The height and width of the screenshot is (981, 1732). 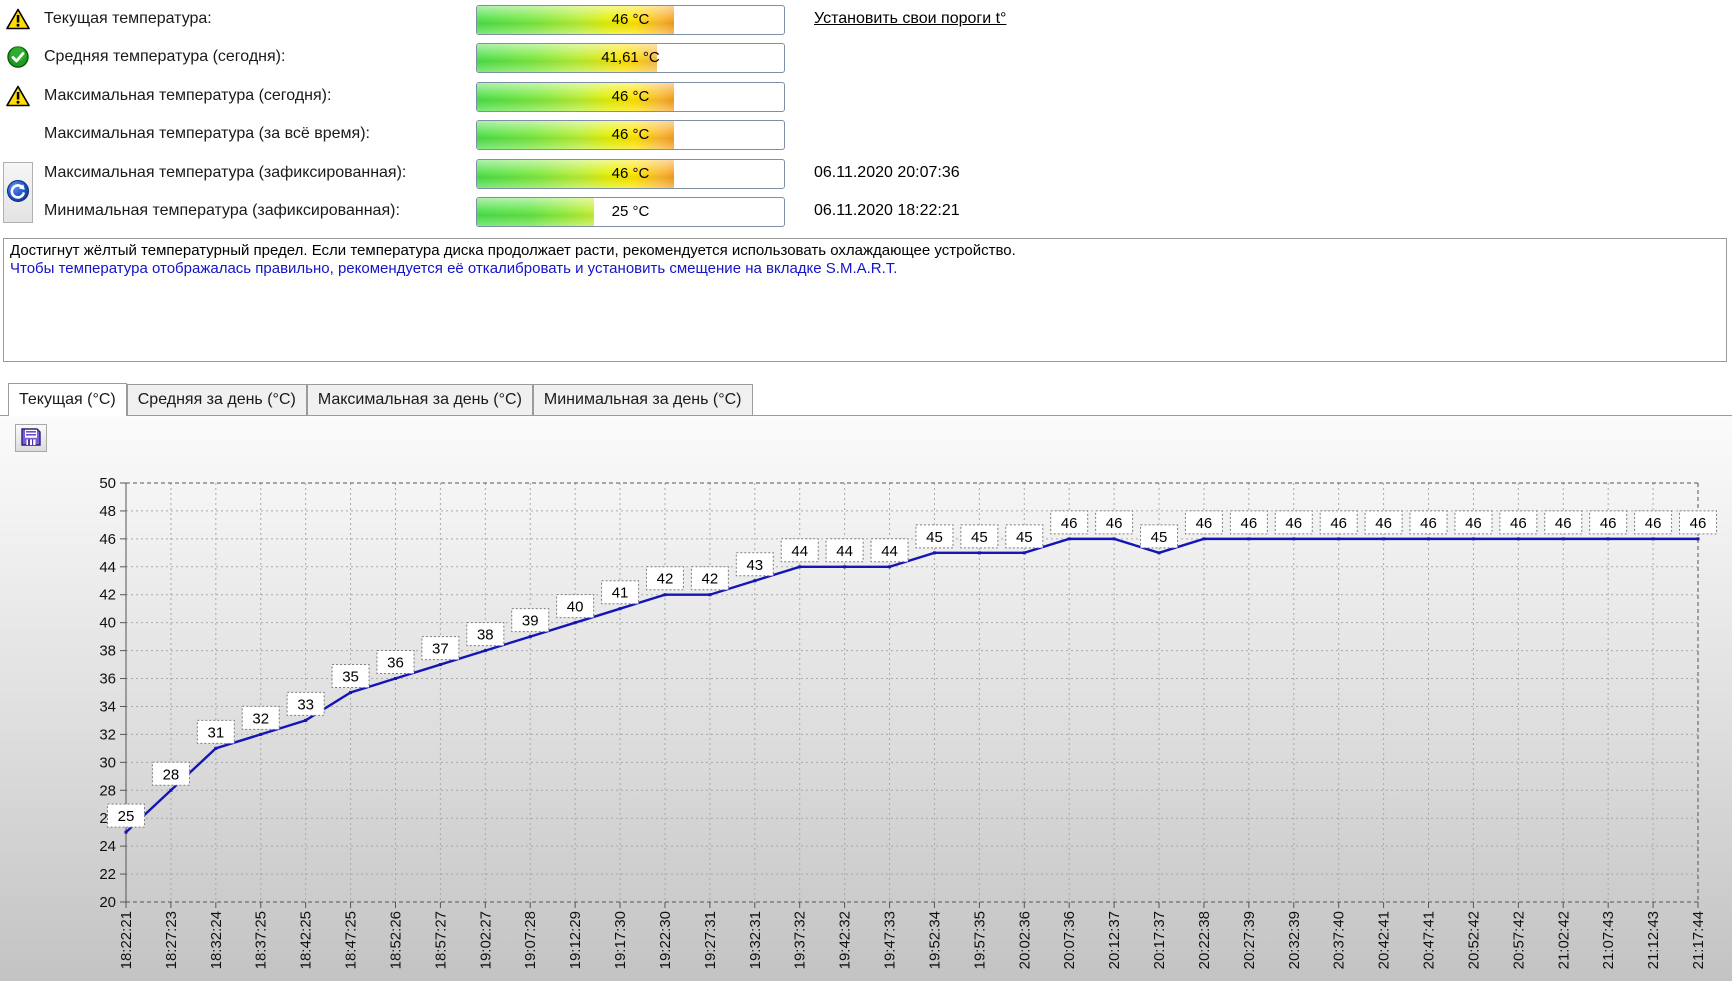 What do you see at coordinates (1069, 940) in the screenshot?
I see `svg-text: 20:07:36` at bounding box center [1069, 940].